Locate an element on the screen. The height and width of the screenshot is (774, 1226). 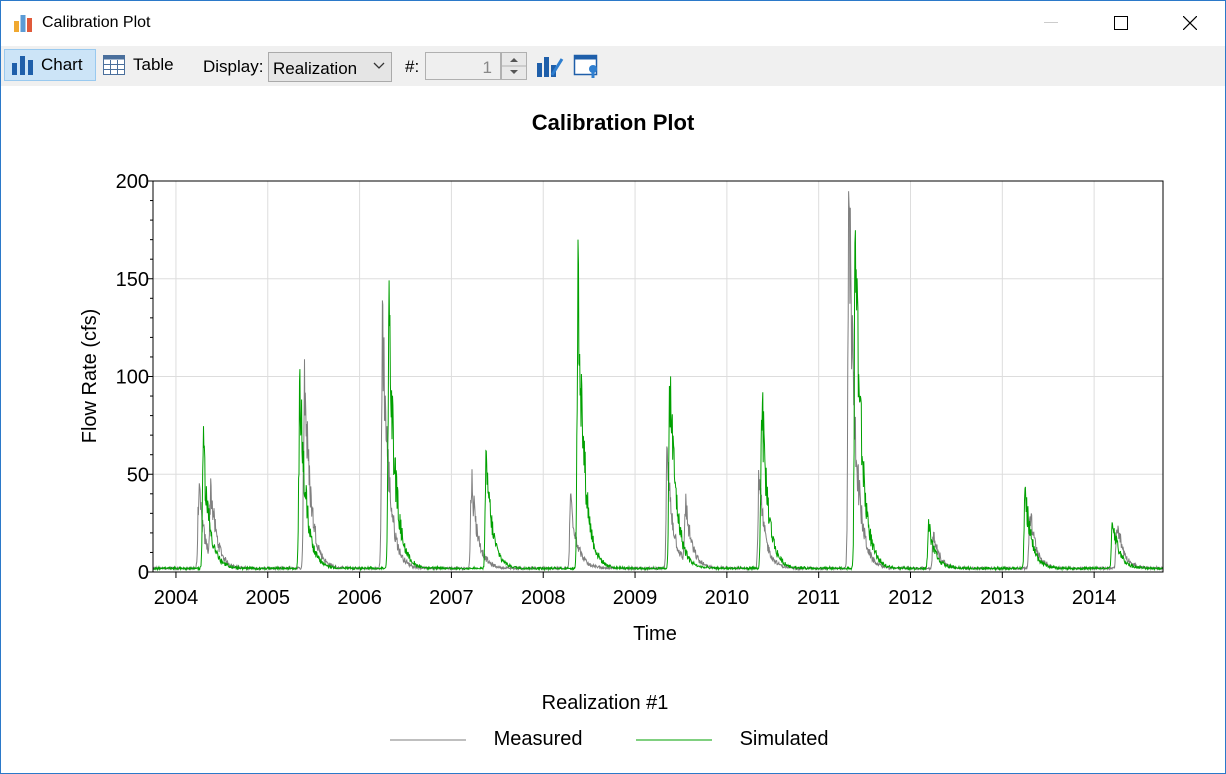
legend-swatch-measured is located at coordinates (428, 740).